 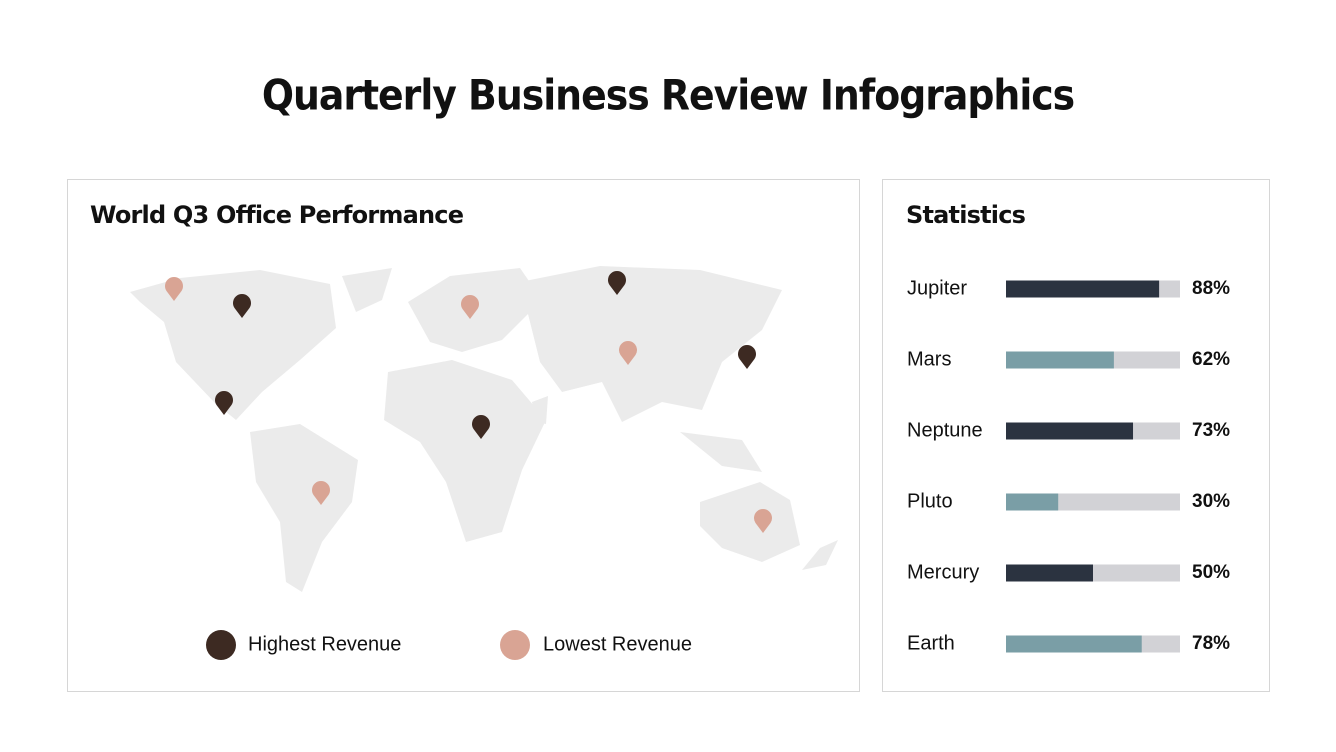 What do you see at coordinates (324, 644) in the screenshot?
I see `legend-label: Highest Revenue` at bounding box center [324, 644].